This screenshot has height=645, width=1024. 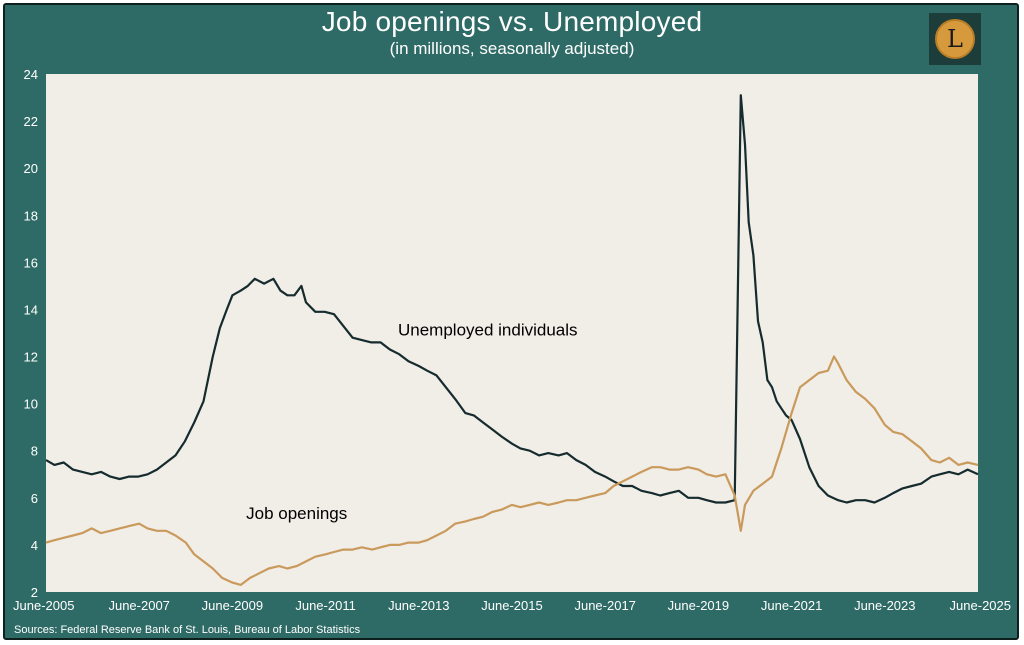 I want to click on y-tick-label: 18, so click(x=31, y=215).